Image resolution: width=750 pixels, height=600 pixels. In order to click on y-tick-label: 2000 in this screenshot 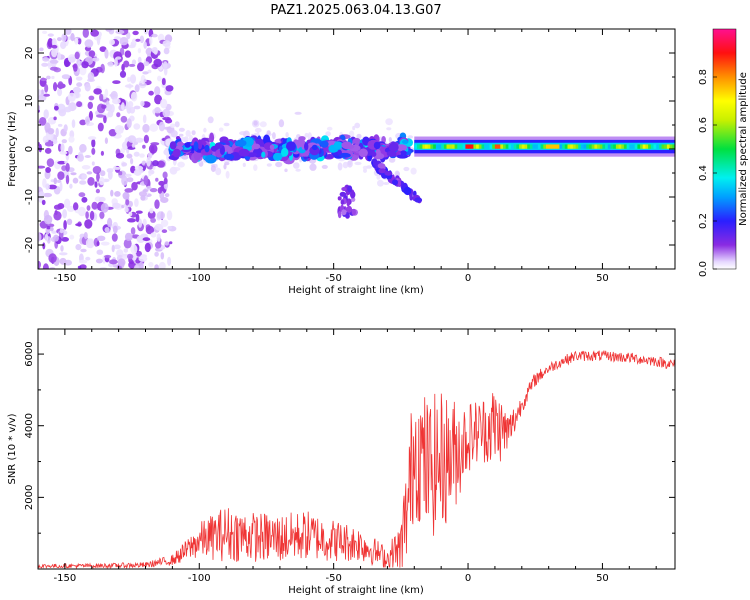, I will do `click(29, 497)`.